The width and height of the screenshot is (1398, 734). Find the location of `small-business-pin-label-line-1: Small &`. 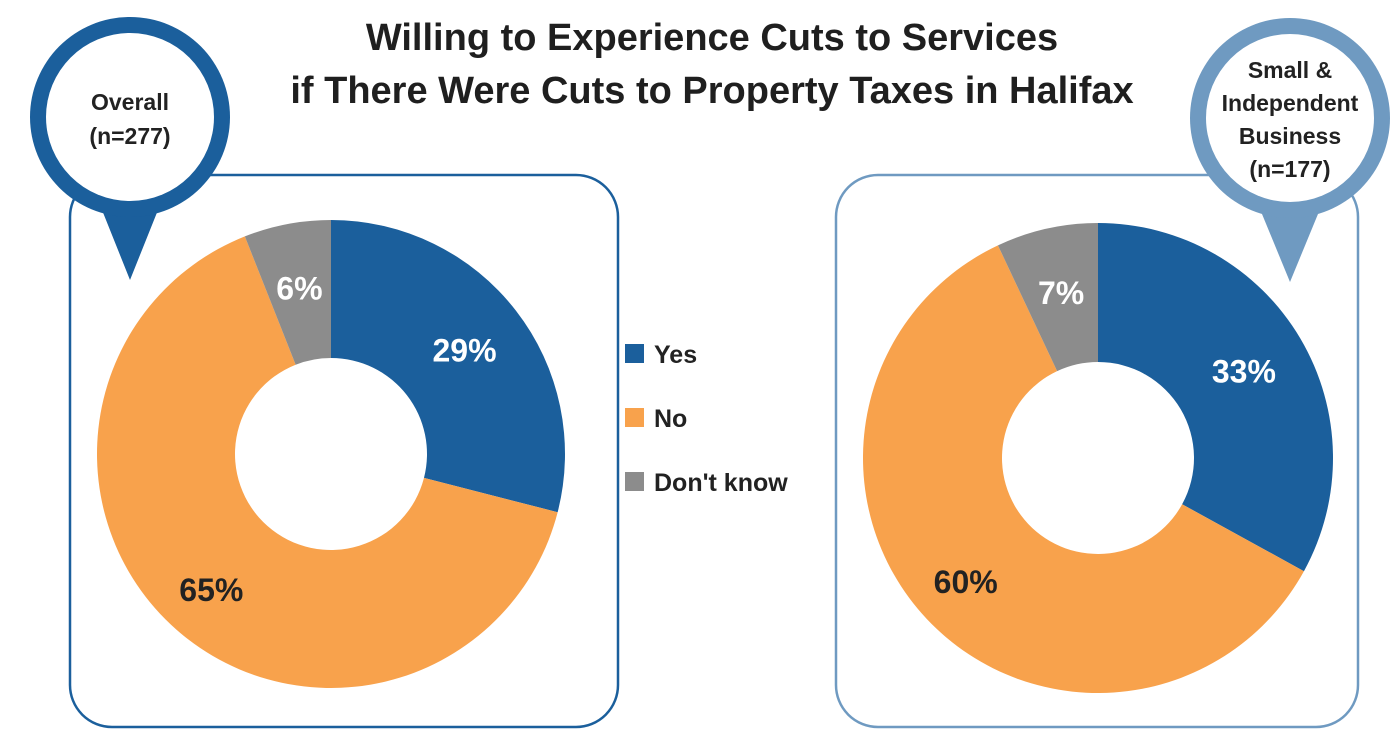

small-business-pin-label-line-1: Small & is located at coordinates (1290, 70).